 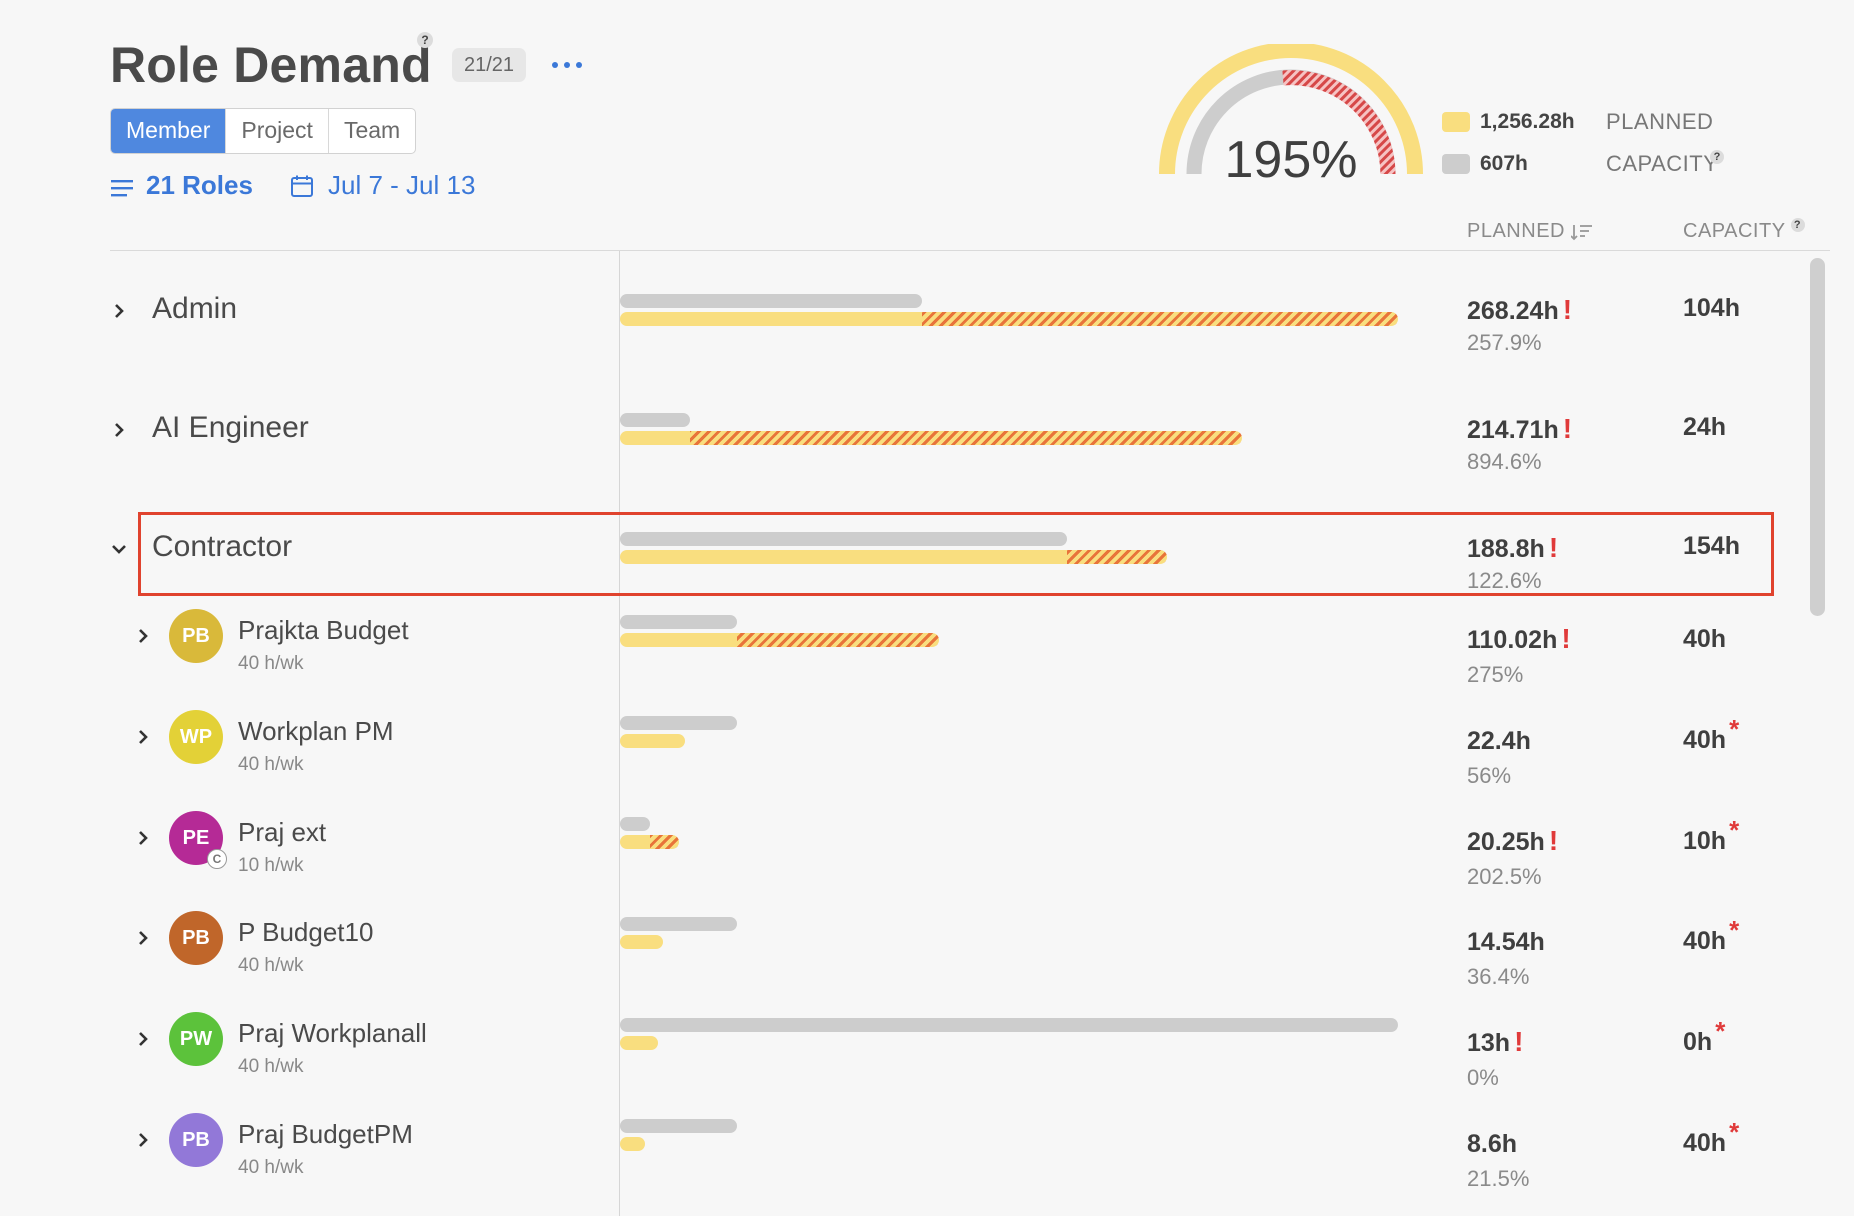 What do you see at coordinates (425, 40) in the screenshot?
I see `title-help-icon: ?` at bounding box center [425, 40].